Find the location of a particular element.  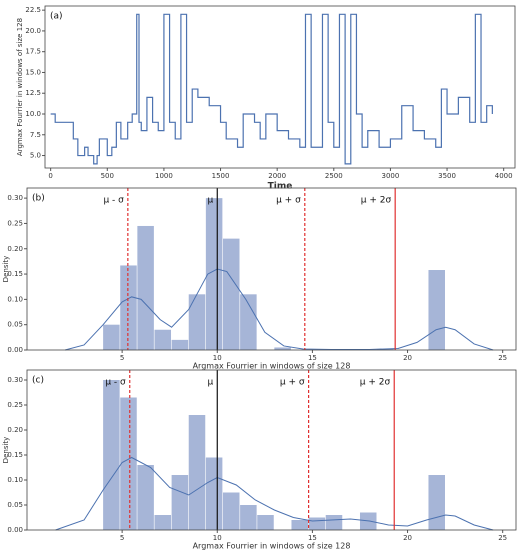

y-tick-label: 7.5 is located at coordinates (35, 135).